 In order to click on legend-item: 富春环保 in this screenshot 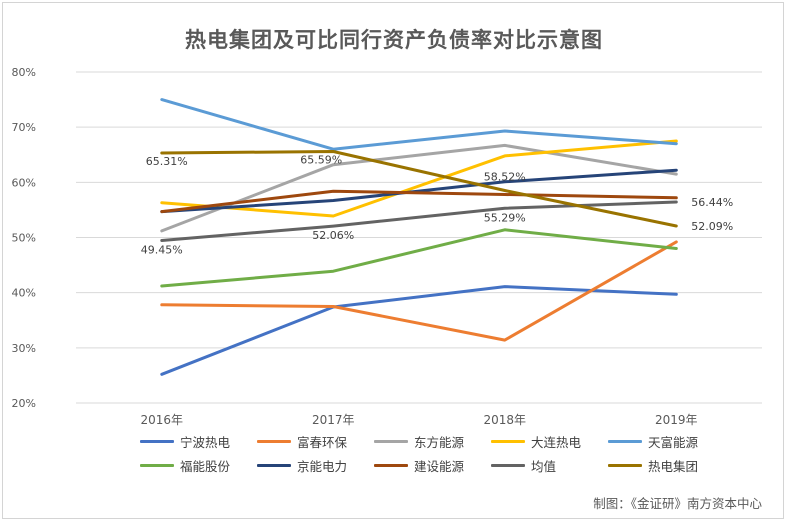, I will do `click(315, 441)`.